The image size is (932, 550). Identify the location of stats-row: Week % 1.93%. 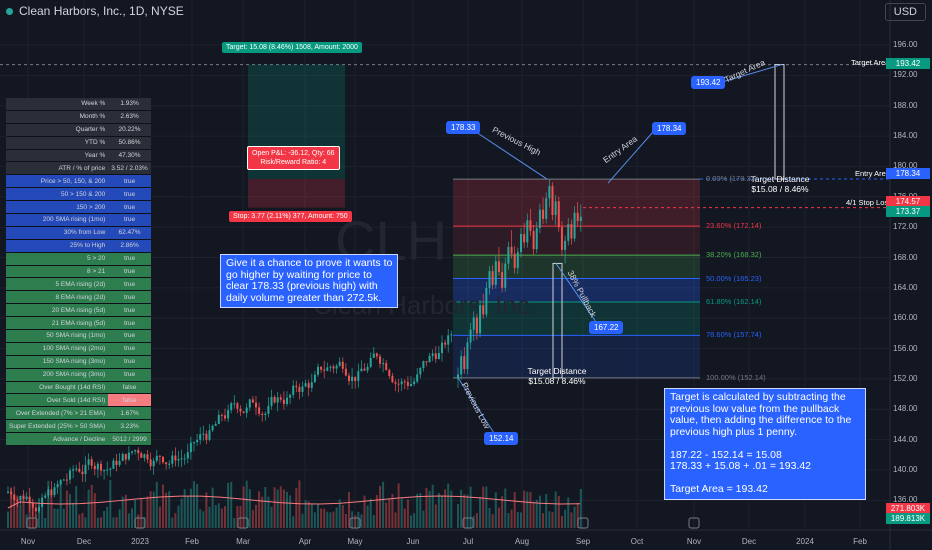
(78, 104).